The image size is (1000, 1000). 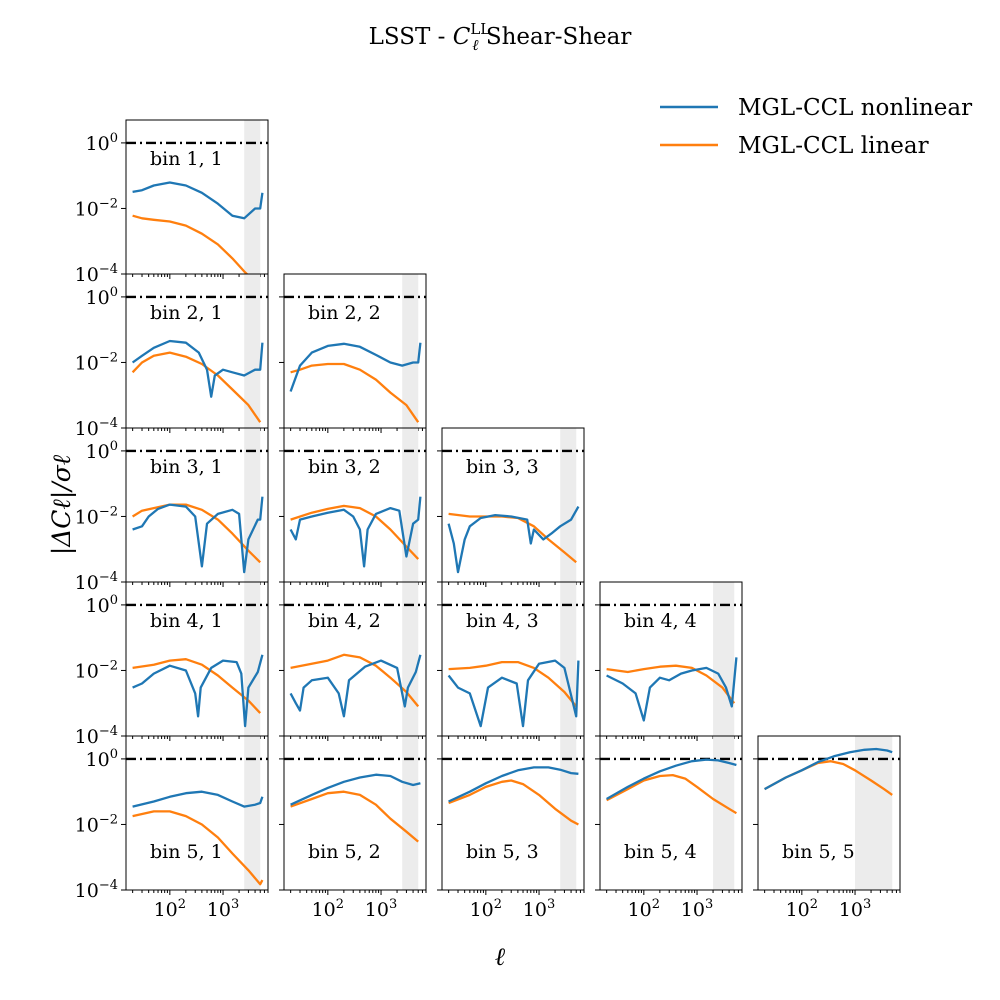 I want to click on panel-label: bin 1, 1, so click(x=186, y=159).